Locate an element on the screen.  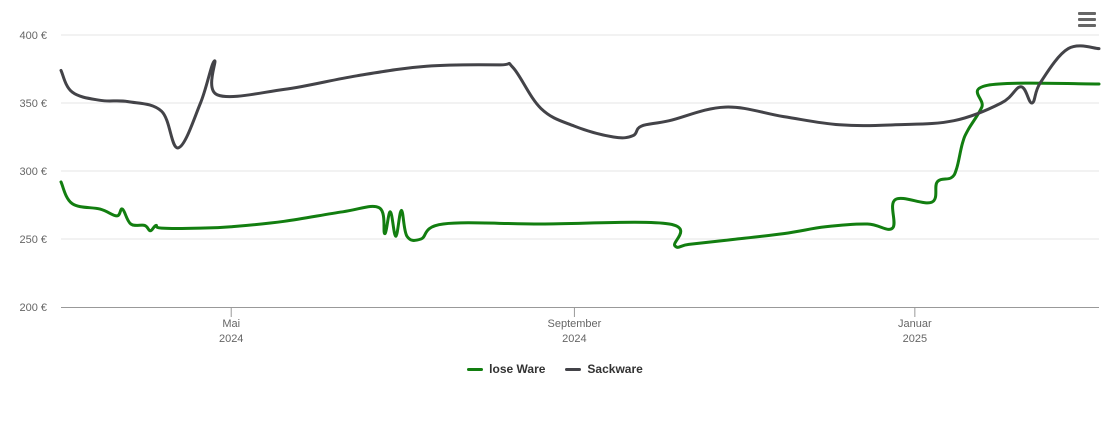
legend-item-sackware: Sackware is located at coordinates (604, 369).